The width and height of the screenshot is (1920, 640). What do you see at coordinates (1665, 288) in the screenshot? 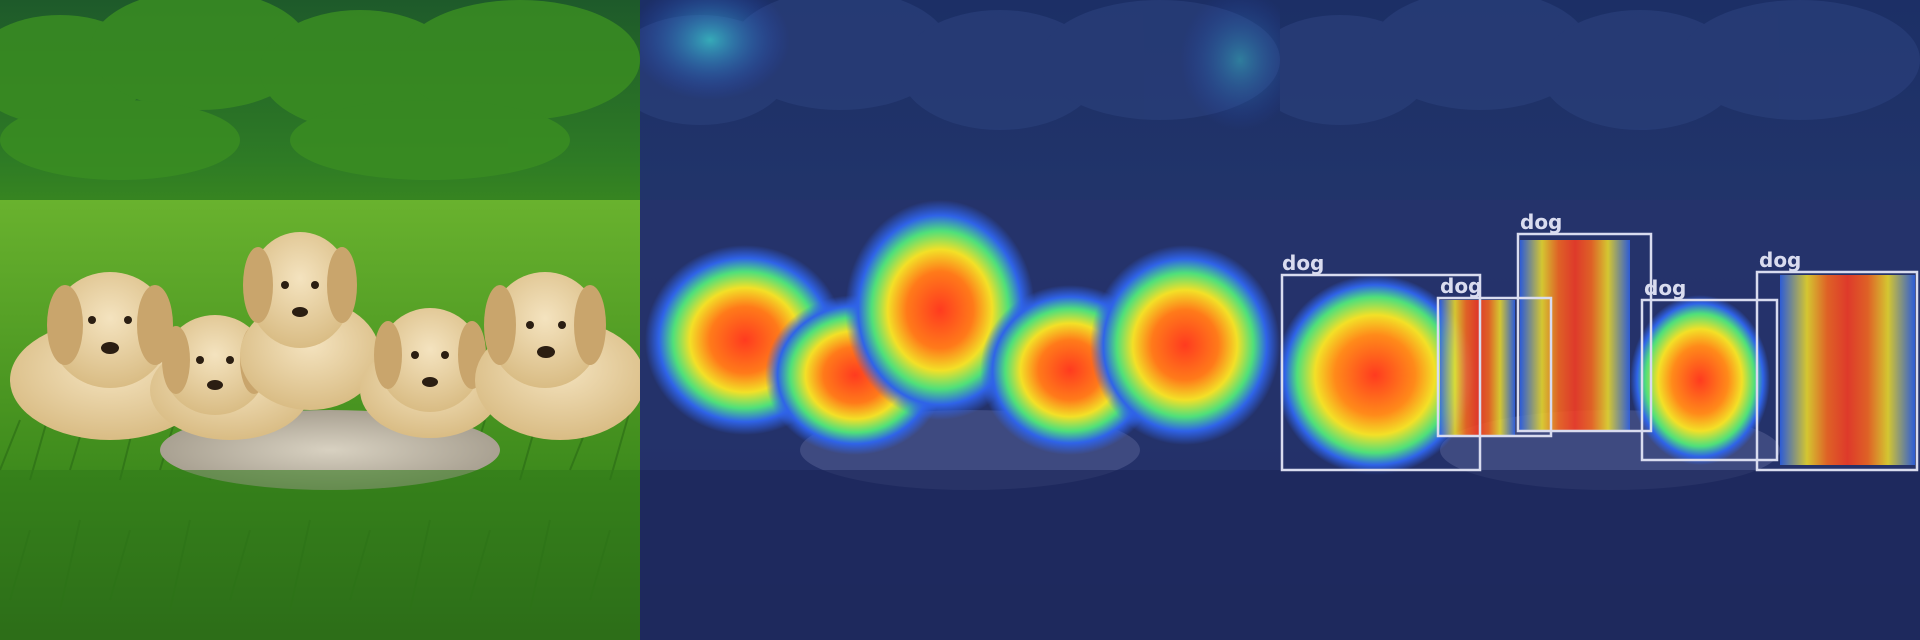
I see `bbox-label-4: dog` at bounding box center [1665, 288].